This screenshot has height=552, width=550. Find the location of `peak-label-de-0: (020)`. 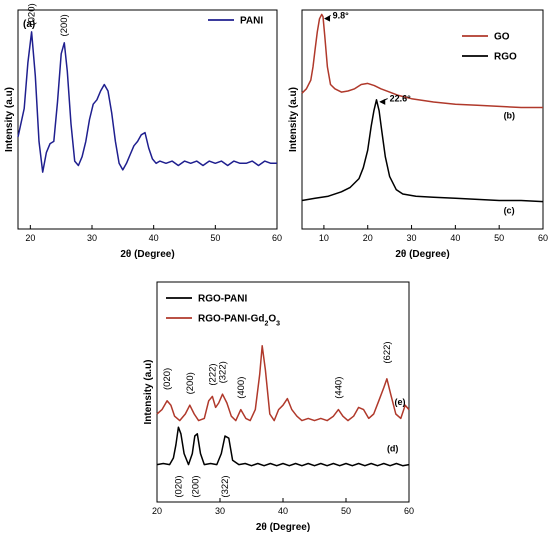

peak-label-de-0: (020) is located at coordinates (167, 379).